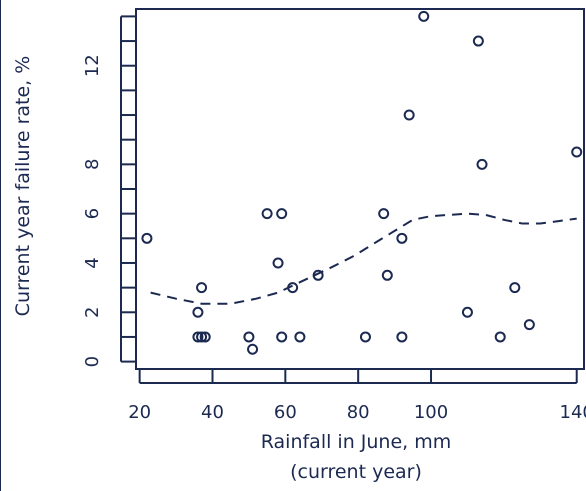 Image resolution: width=586 pixels, height=491 pixels. What do you see at coordinates (358, 412) in the screenshot?
I see `x-tick-label: 80` at bounding box center [358, 412].